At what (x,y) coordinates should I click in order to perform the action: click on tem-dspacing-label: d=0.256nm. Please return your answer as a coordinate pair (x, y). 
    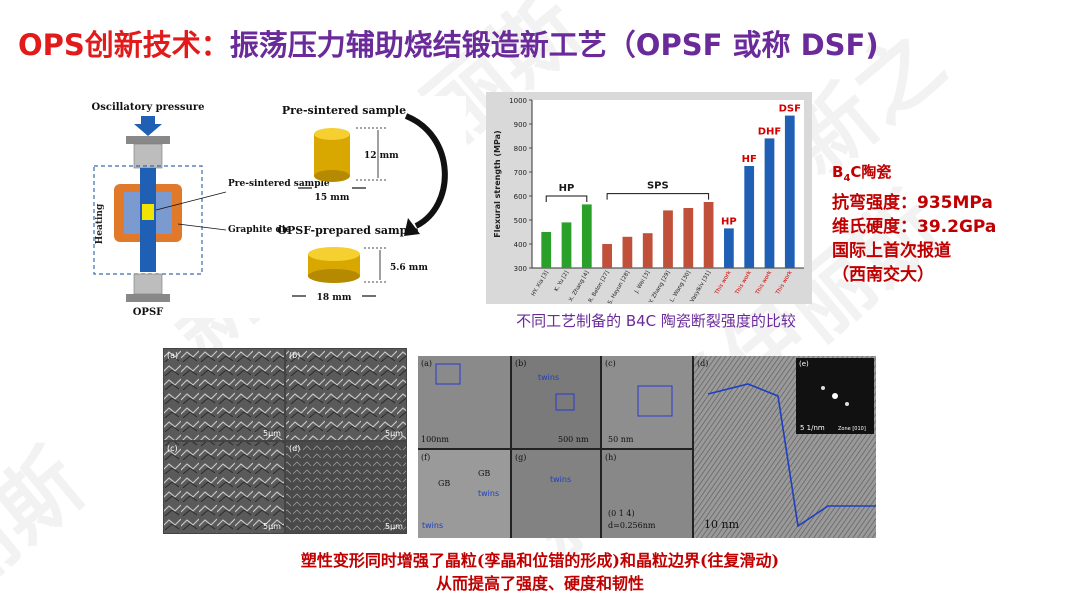
    Looking at the image, I should click on (632, 525).